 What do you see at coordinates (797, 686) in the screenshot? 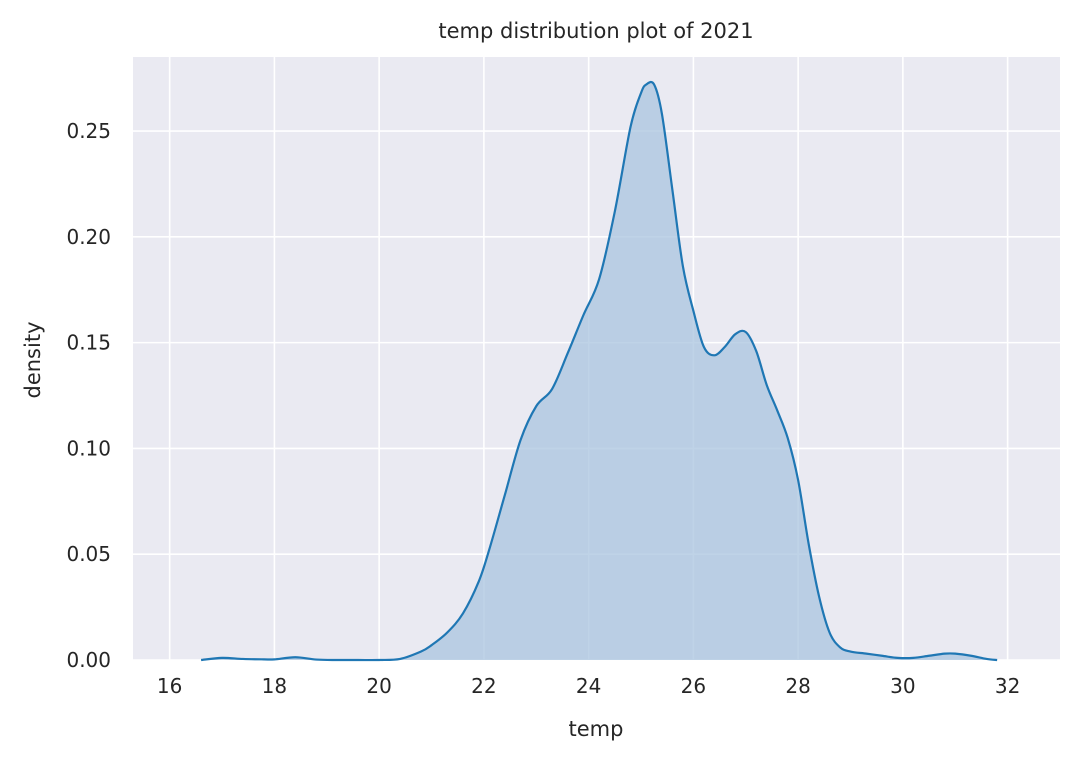
I see `x-tick-label: 28` at bounding box center [797, 686].